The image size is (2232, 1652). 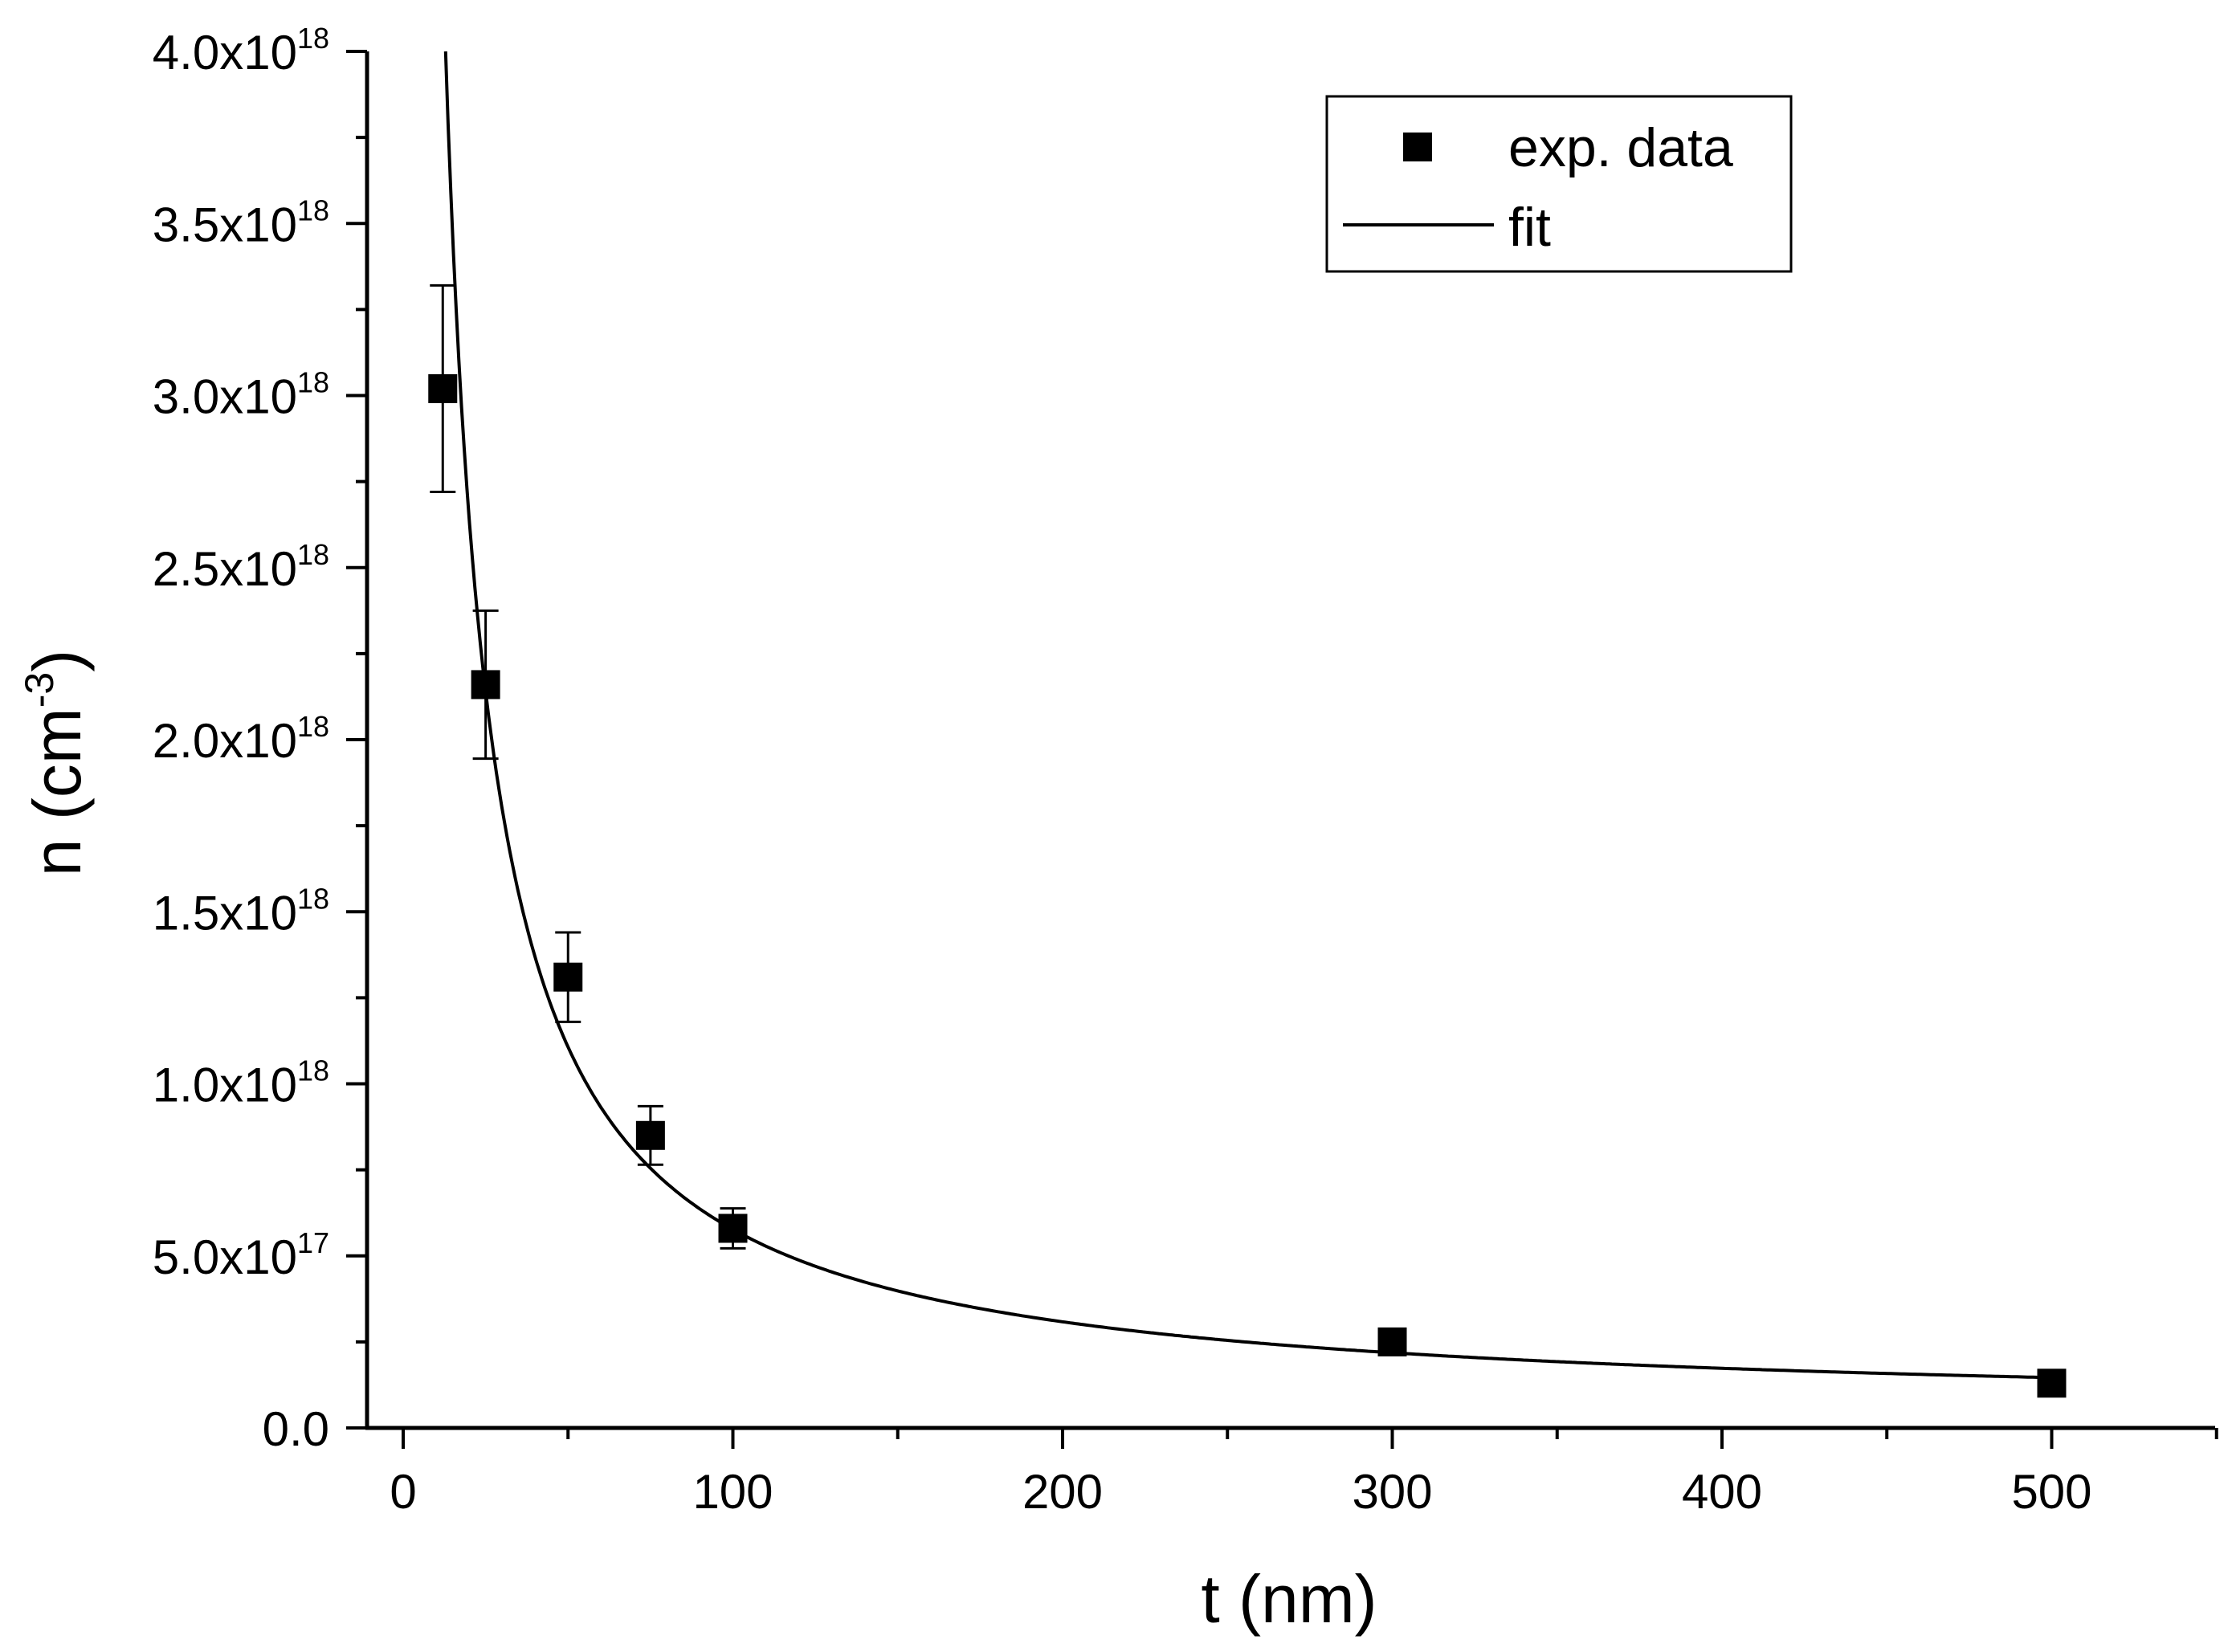 What do you see at coordinates (1722, 1492) in the screenshot?
I see `x-tick-label: 400` at bounding box center [1722, 1492].